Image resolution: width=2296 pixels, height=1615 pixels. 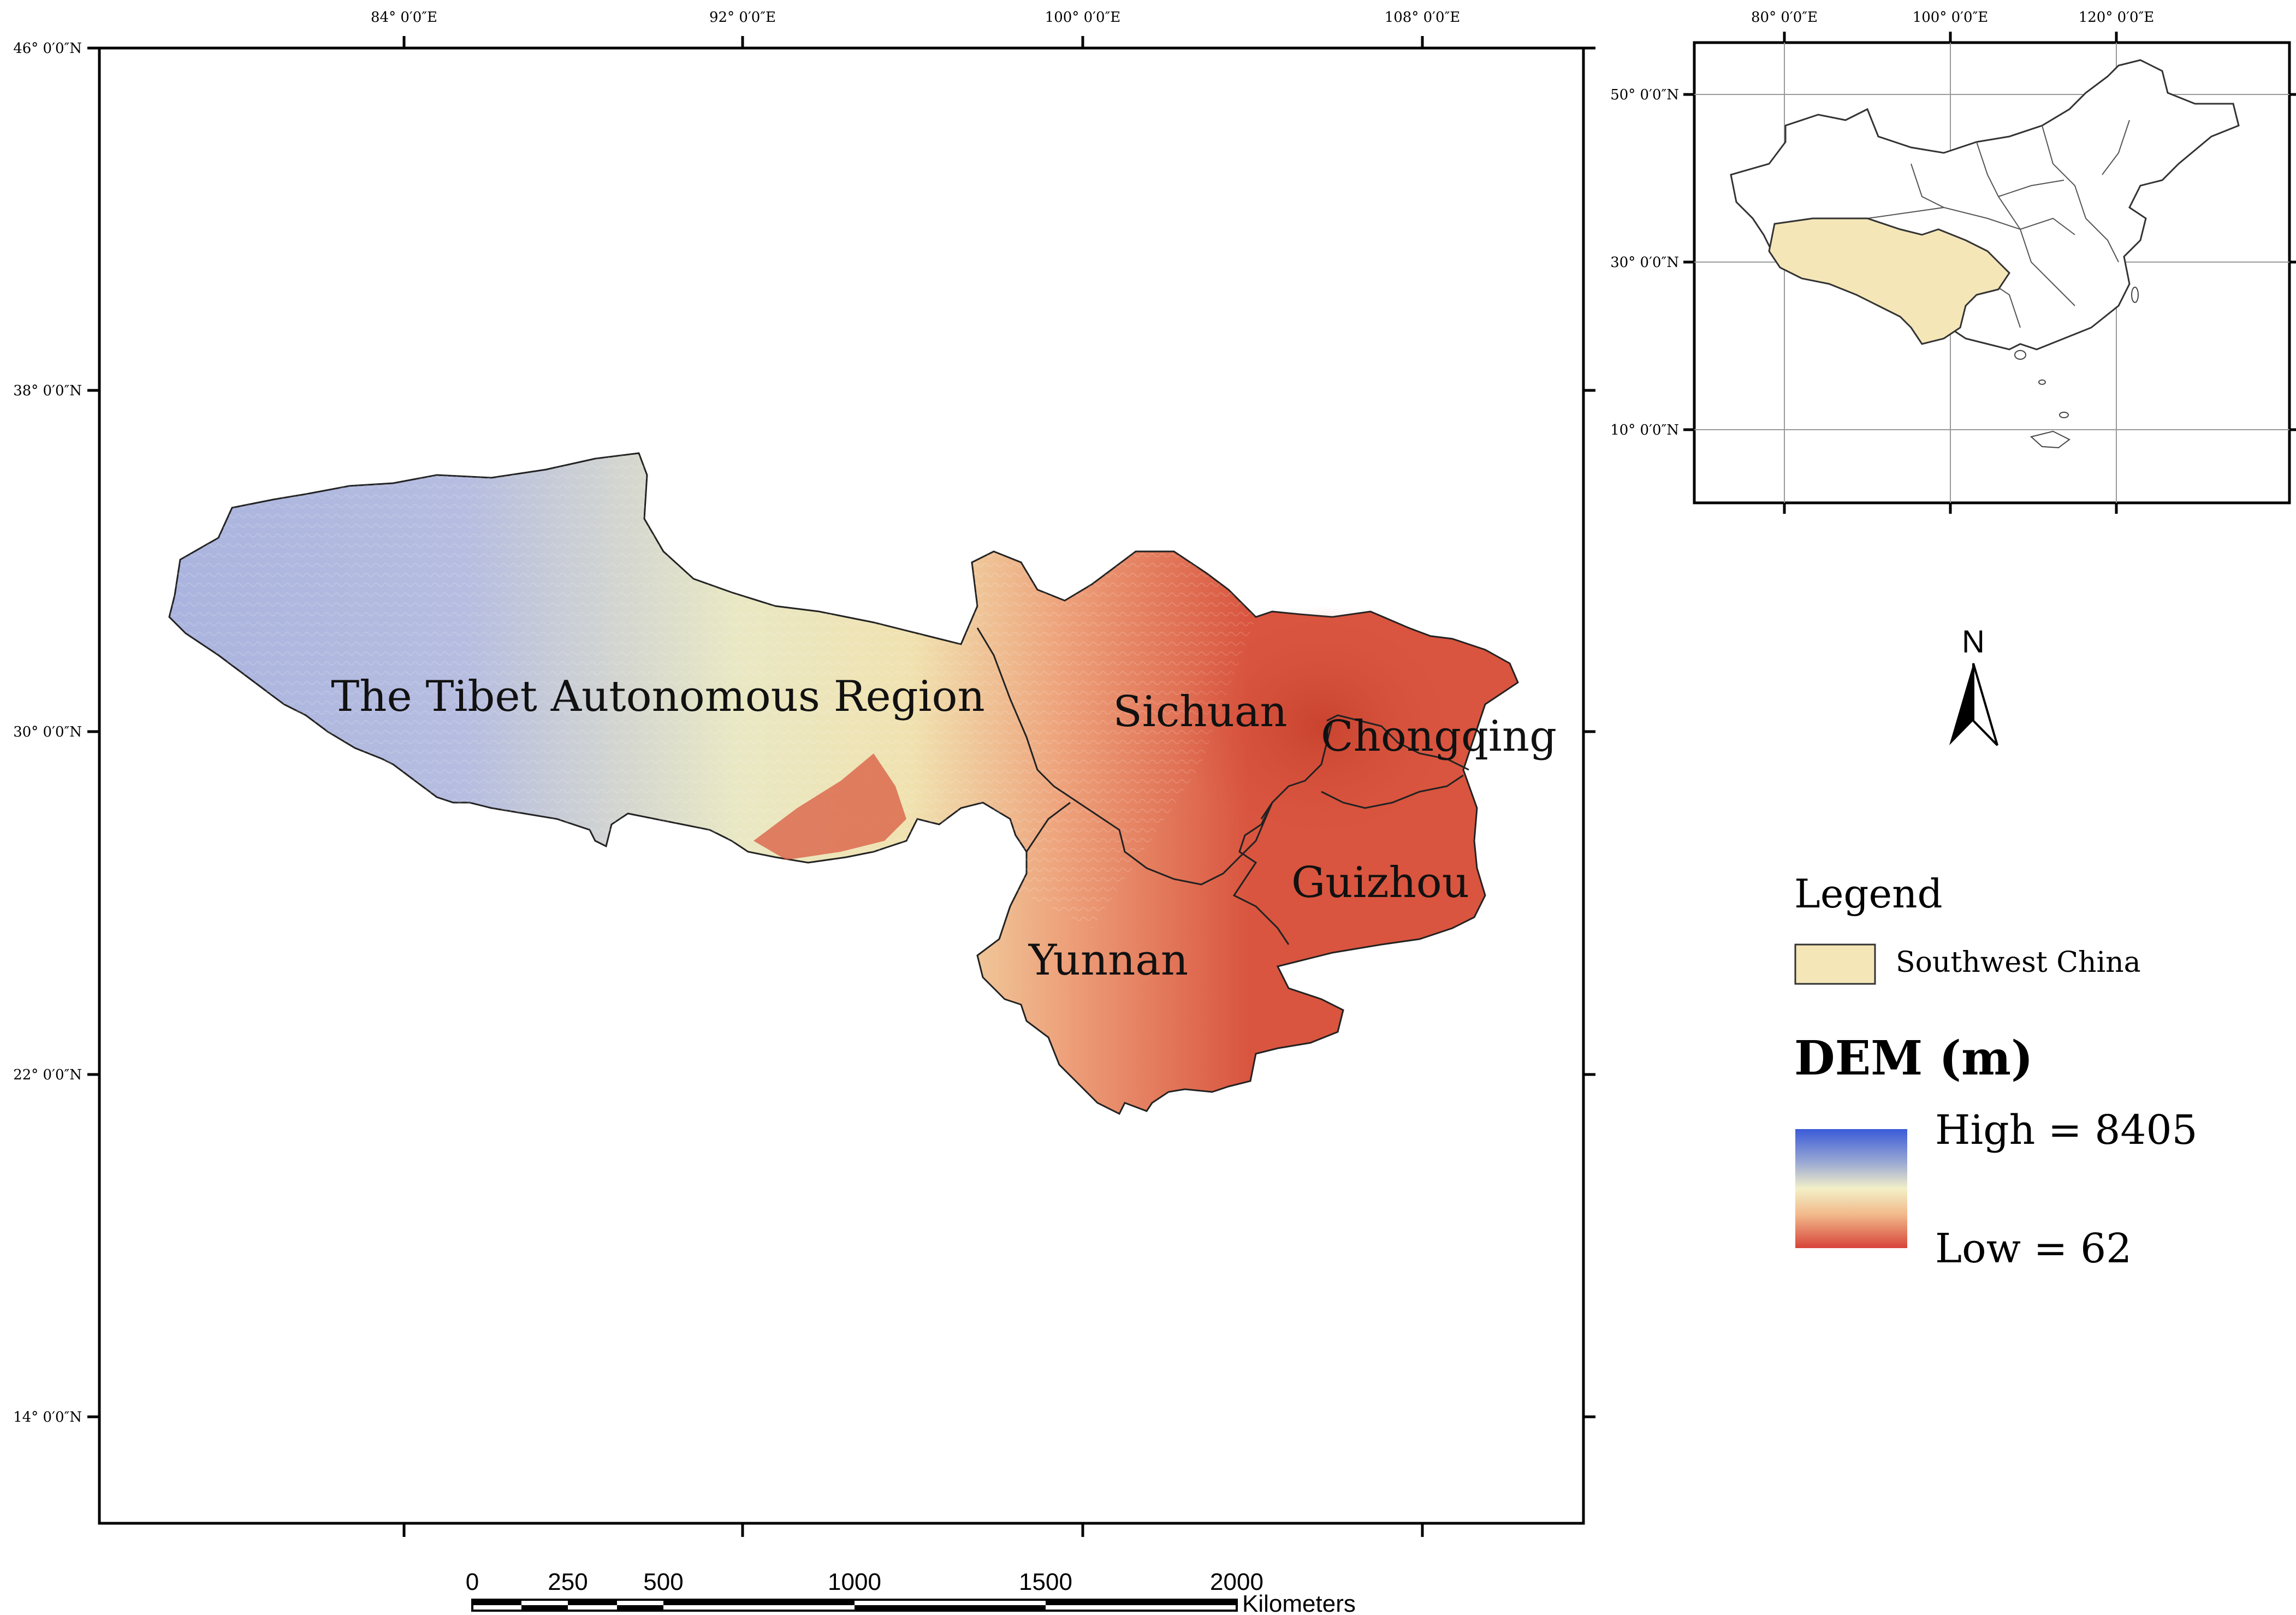 What do you see at coordinates (47, 1417) in the screenshot?
I see `lat-tick-label: 14° 0′0″N` at bounding box center [47, 1417].